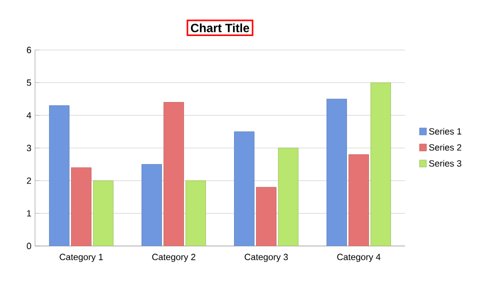 This screenshot has height=286, width=500. Describe the element at coordinates (445, 131) in the screenshot. I see `legend-label: Series 1` at that location.